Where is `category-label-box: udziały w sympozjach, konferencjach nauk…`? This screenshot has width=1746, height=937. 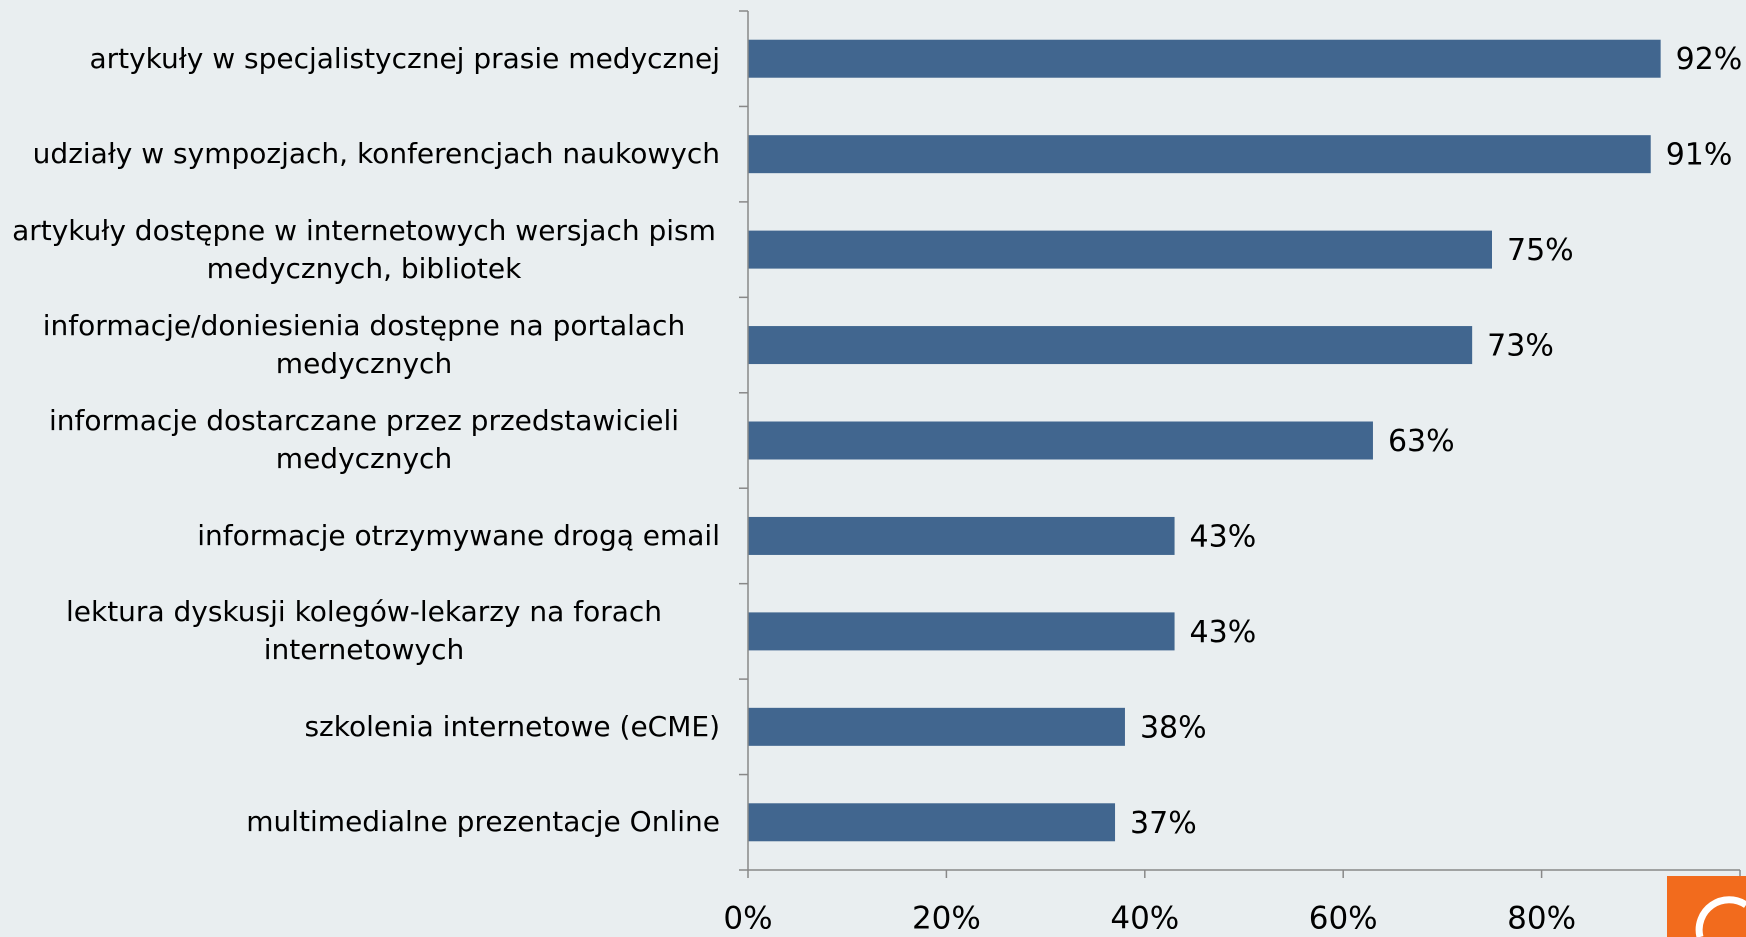
category-label-box: udziały w sympozjach, konferencjach nauk… is located at coordinates (360, 153).